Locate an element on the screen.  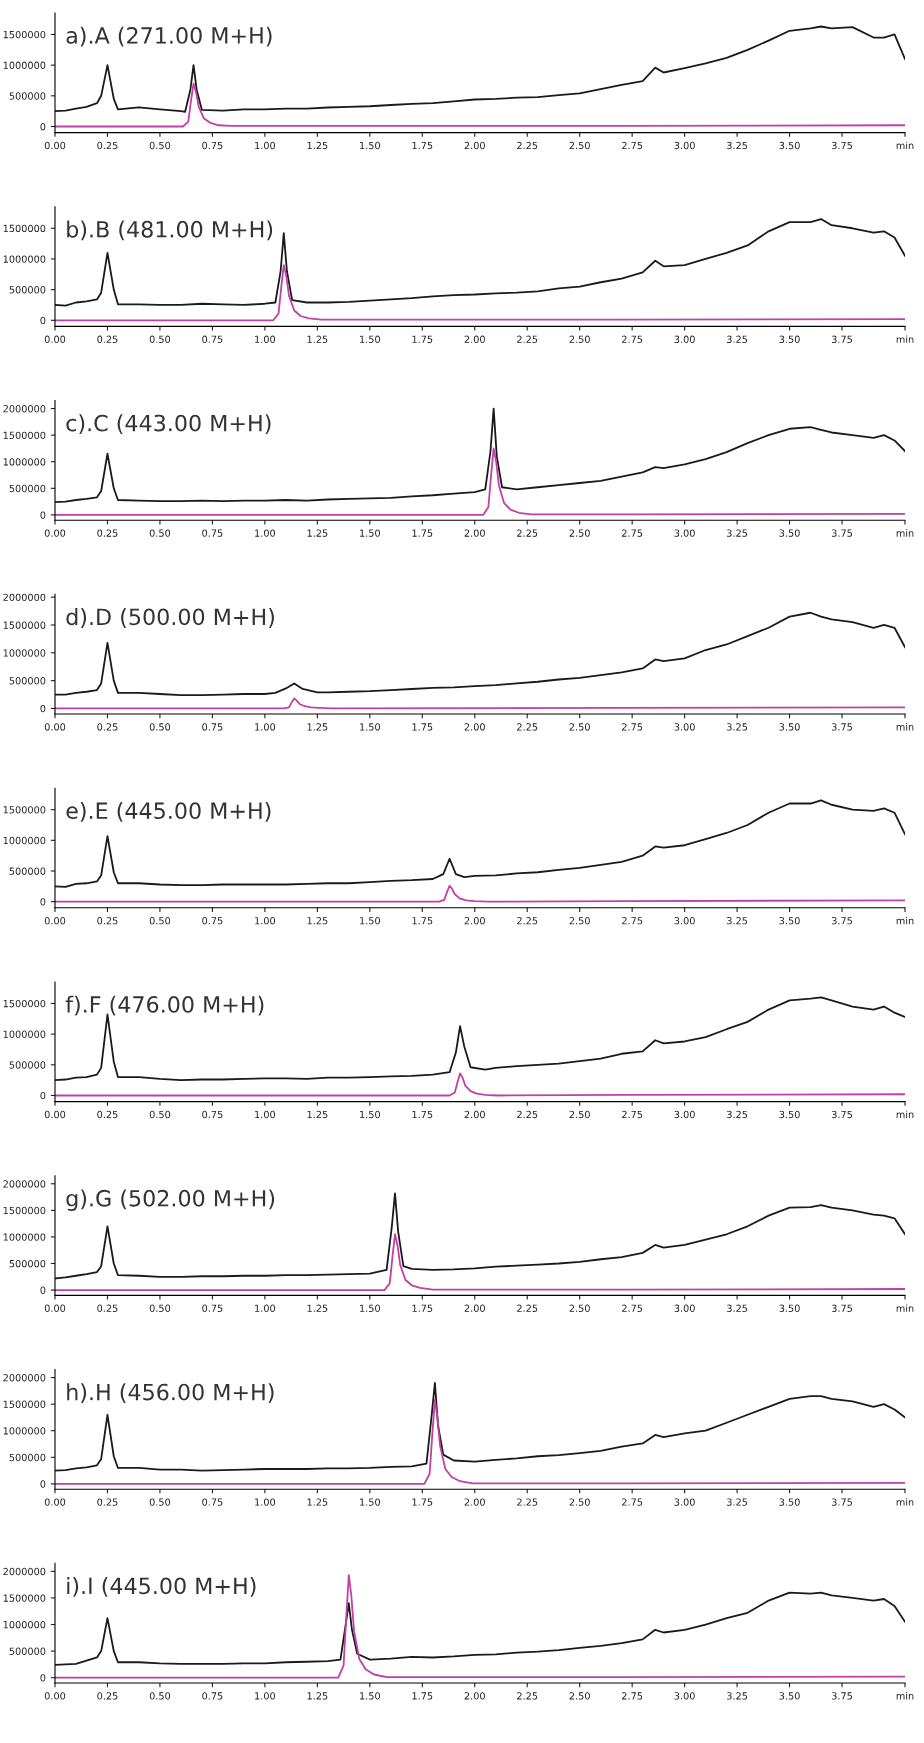
text: g).G (502.00 M+H) is located at coordinates (170, 1200).